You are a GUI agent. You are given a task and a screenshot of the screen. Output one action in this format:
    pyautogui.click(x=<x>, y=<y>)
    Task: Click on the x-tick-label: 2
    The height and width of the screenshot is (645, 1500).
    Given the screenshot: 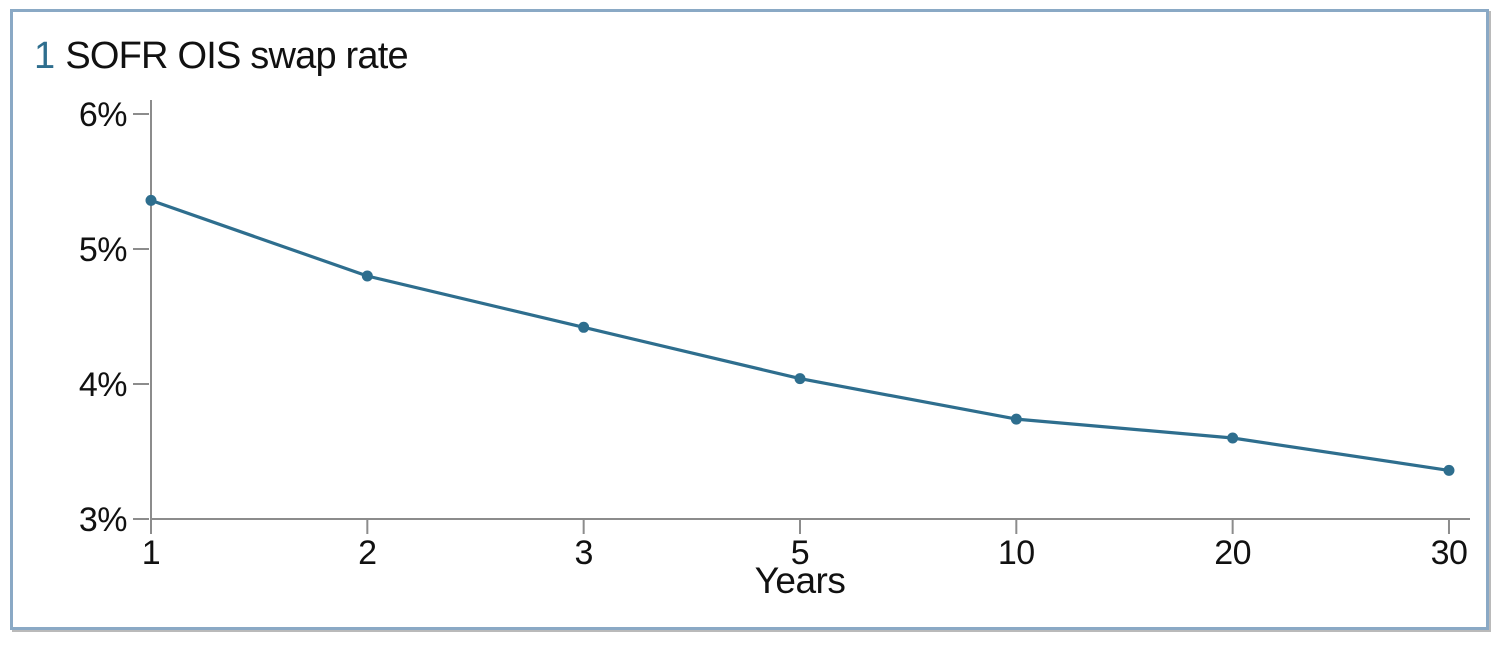 What is the action you would take?
    pyautogui.click(x=367, y=553)
    